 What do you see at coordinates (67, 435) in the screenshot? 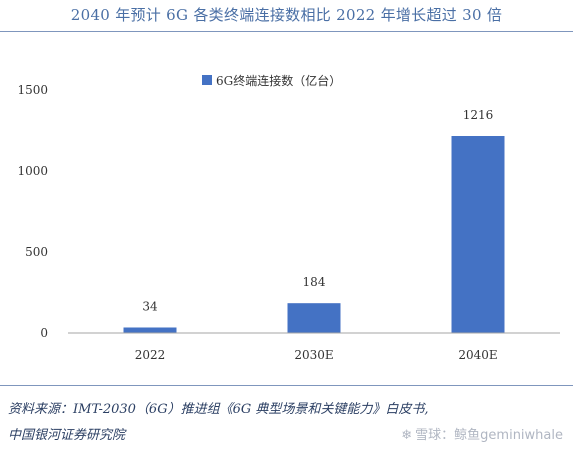
I see `source-note-line2: 中国银河证券研究院` at bounding box center [67, 435].